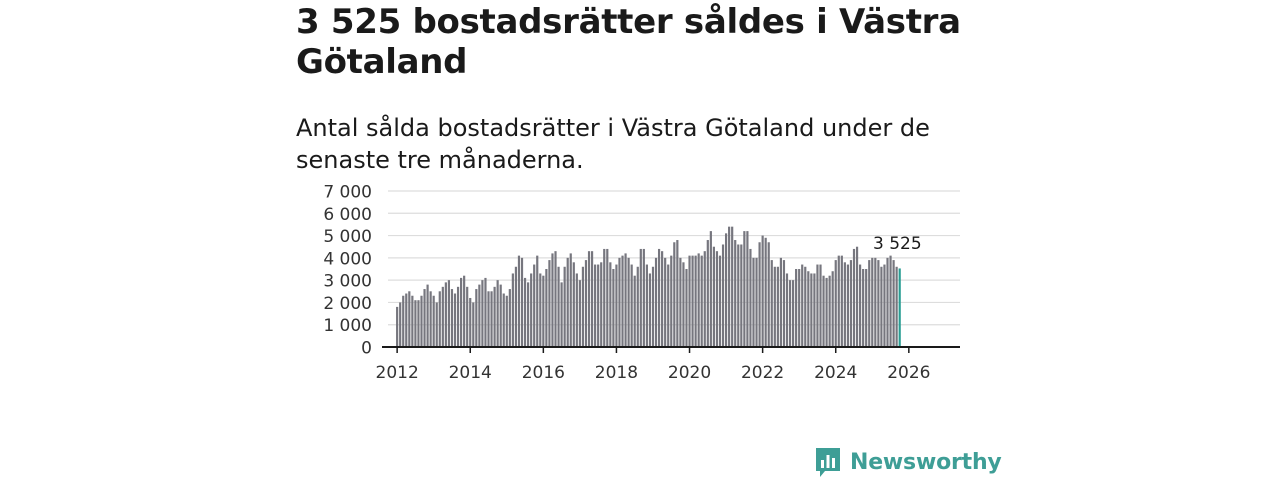  I want to click on bars, so click(648, 286).